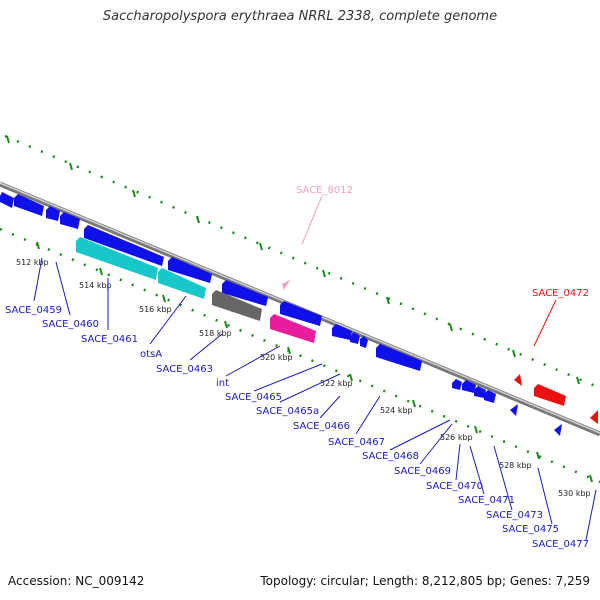 The height and width of the screenshot is (600, 600). Describe the element at coordinates (594, 417) in the screenshot. I see `reverse-gene-edge` at that location.